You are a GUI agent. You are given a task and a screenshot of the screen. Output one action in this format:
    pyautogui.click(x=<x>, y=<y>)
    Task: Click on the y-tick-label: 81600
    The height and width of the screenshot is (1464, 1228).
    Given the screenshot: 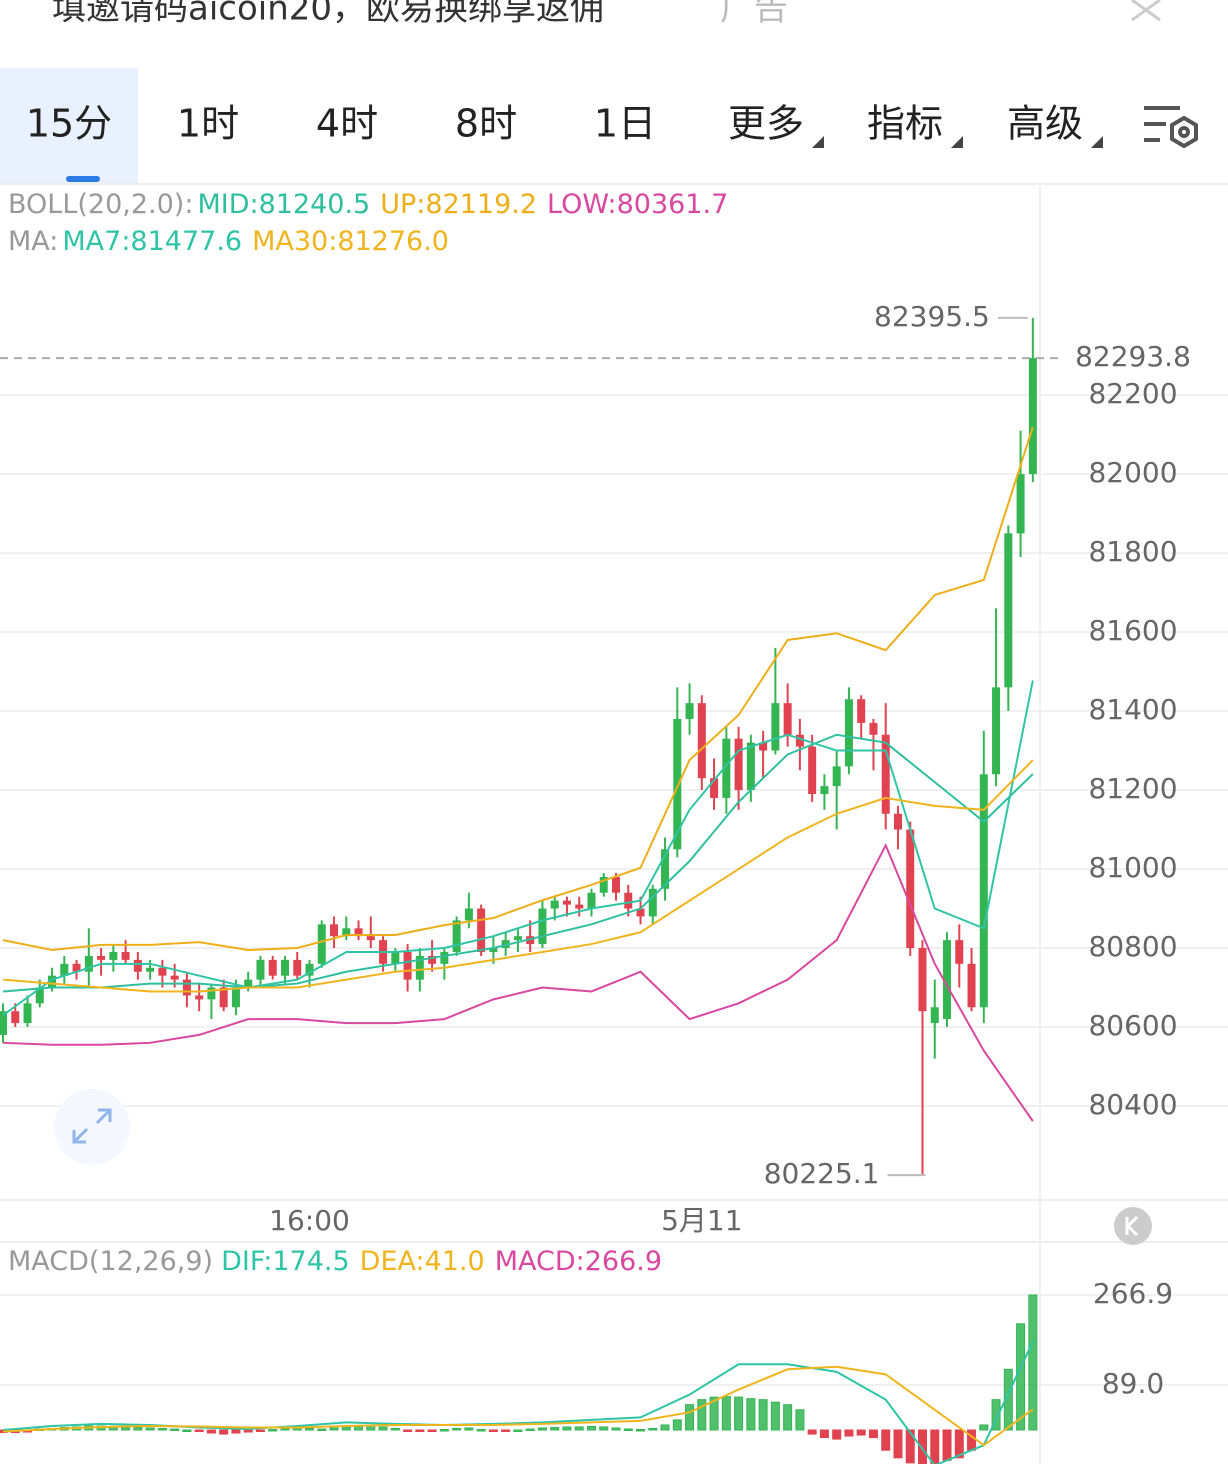 What is the action you would take?
    pyautogui.click(x=1132, y=630)
    